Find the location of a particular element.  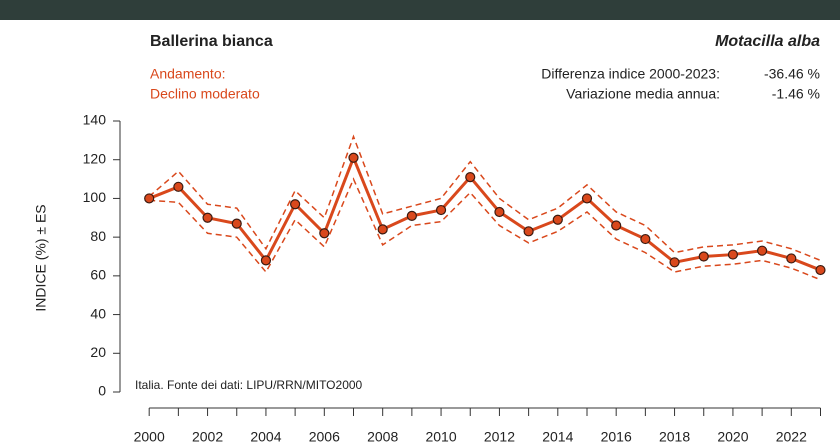

y-tick-label: 120 is located at coordinates (95, 158).